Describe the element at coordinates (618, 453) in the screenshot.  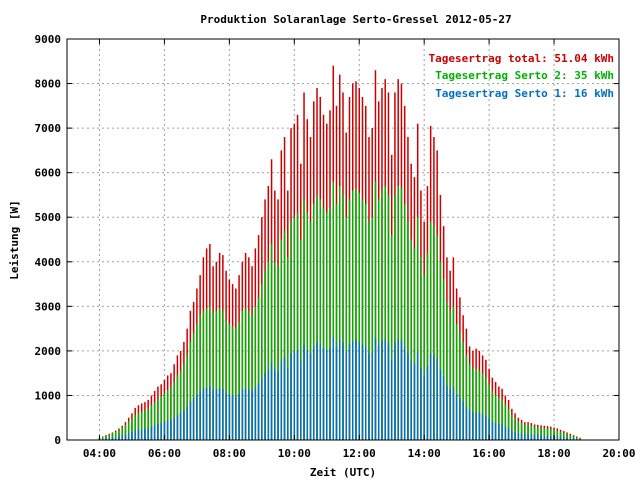
I see `x-tick-label: 20:00` at that location.